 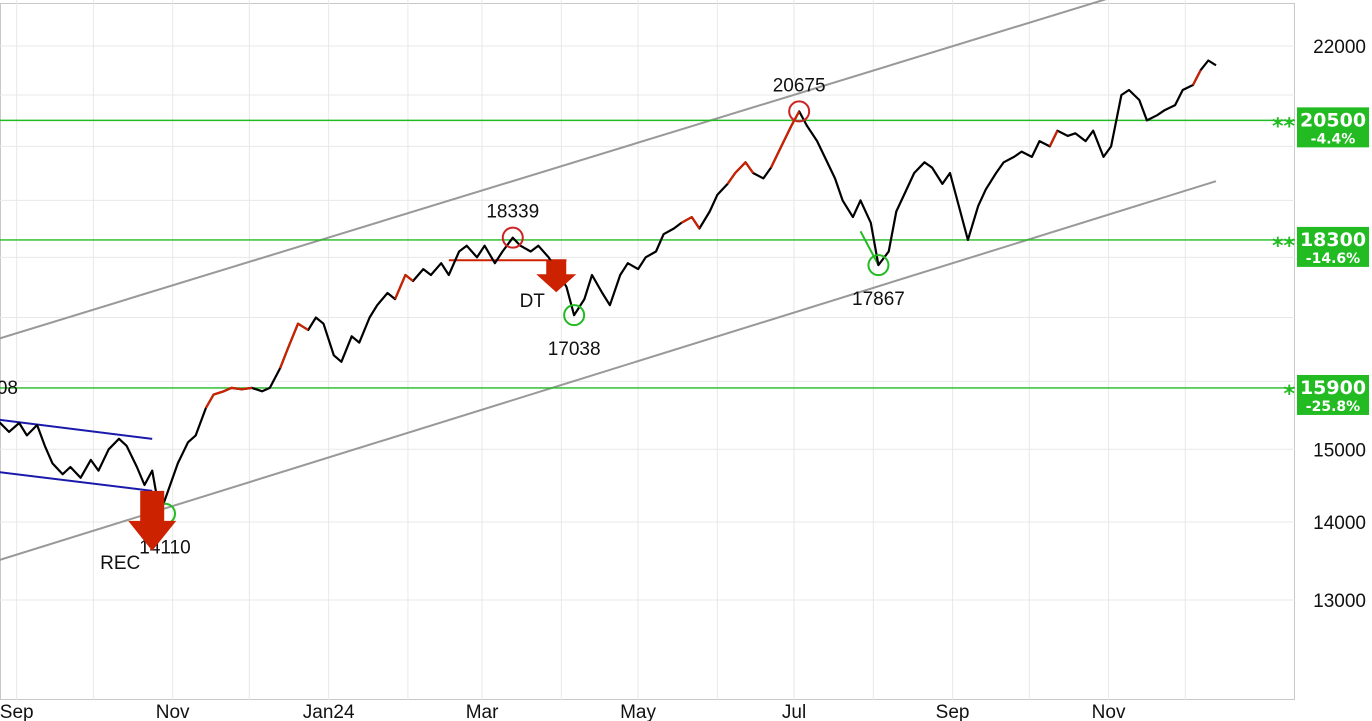 I want to click on y-tick-label: 15000, so click(x=1339, y=450).